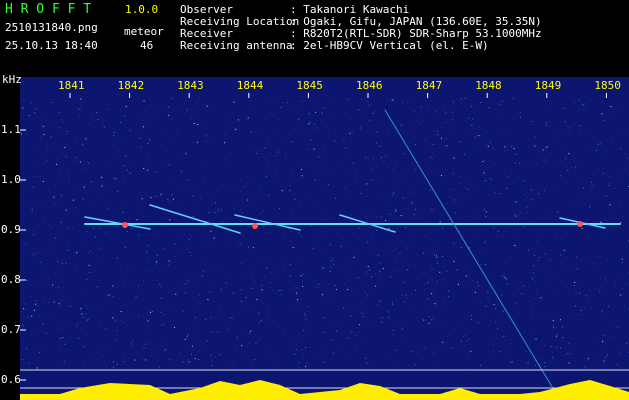 Image resolution: width=629 pixels, height=400 pixels. I want to click on file-name: 2510131840.png, so click(51, 27).